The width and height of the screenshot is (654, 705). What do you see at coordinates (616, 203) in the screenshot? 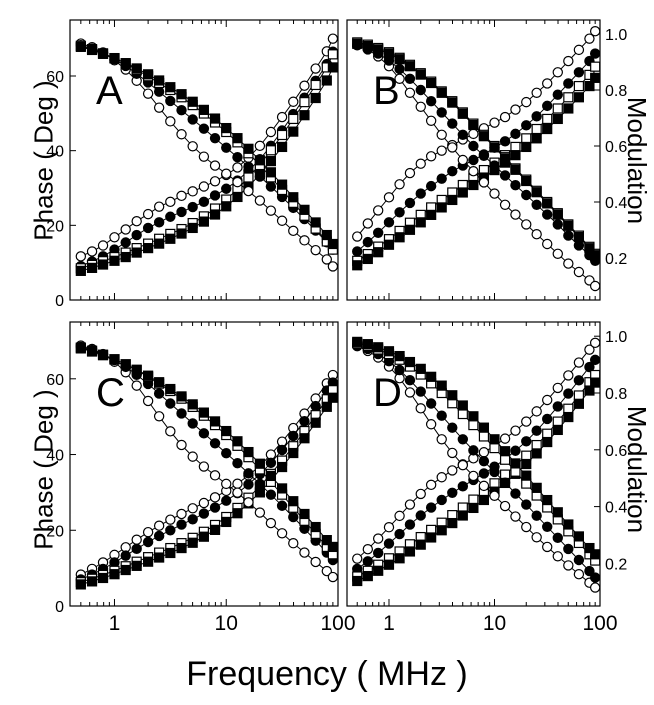
I see `panel-b-y-tick-label-modulation: 0.4` at bounding box center [616, 203].